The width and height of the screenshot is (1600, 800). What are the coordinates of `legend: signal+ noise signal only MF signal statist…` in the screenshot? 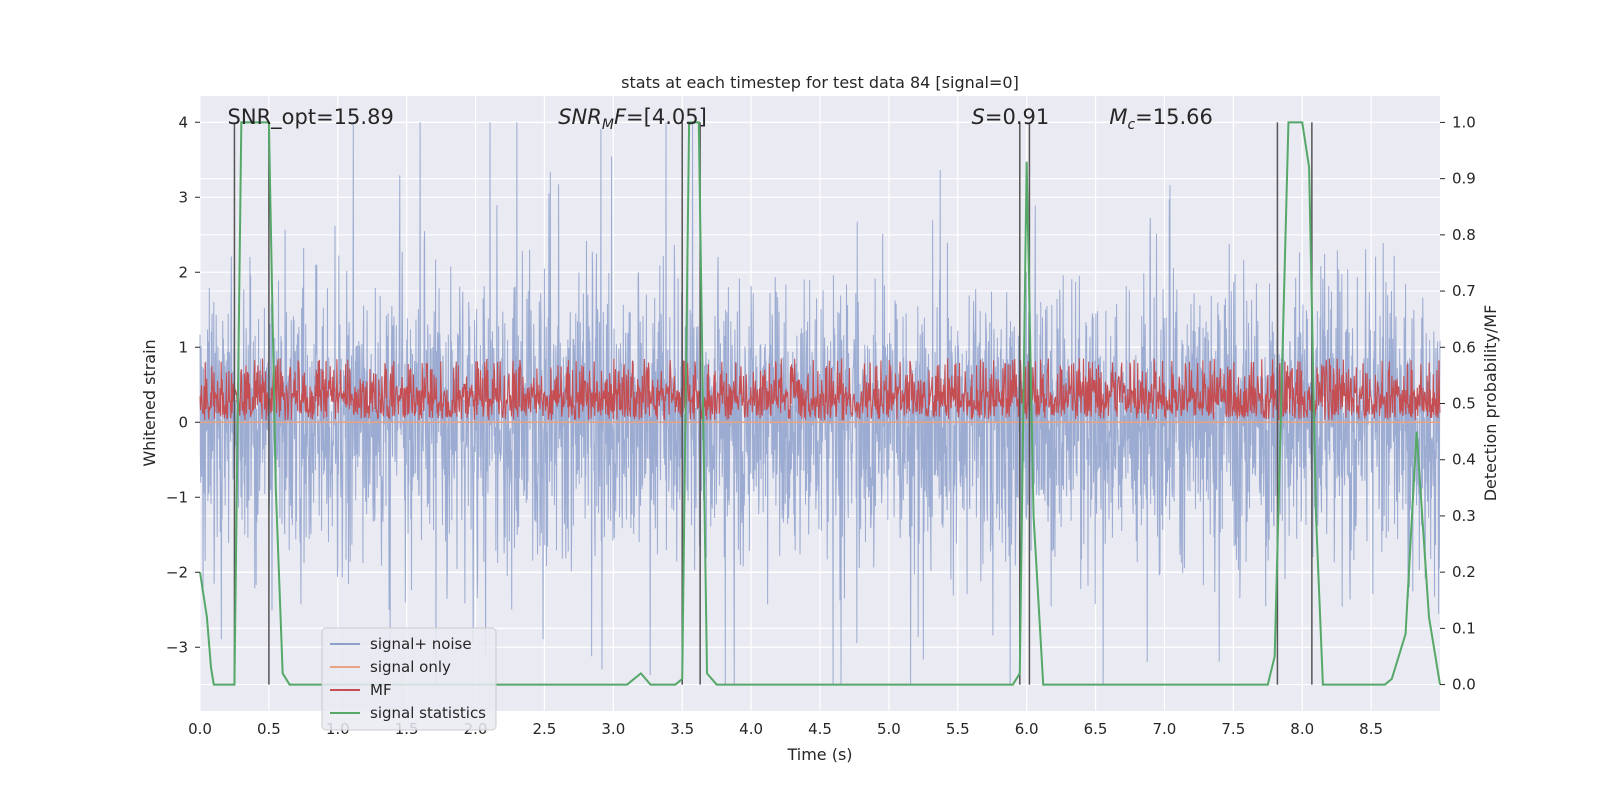 It's located at (409, 679).